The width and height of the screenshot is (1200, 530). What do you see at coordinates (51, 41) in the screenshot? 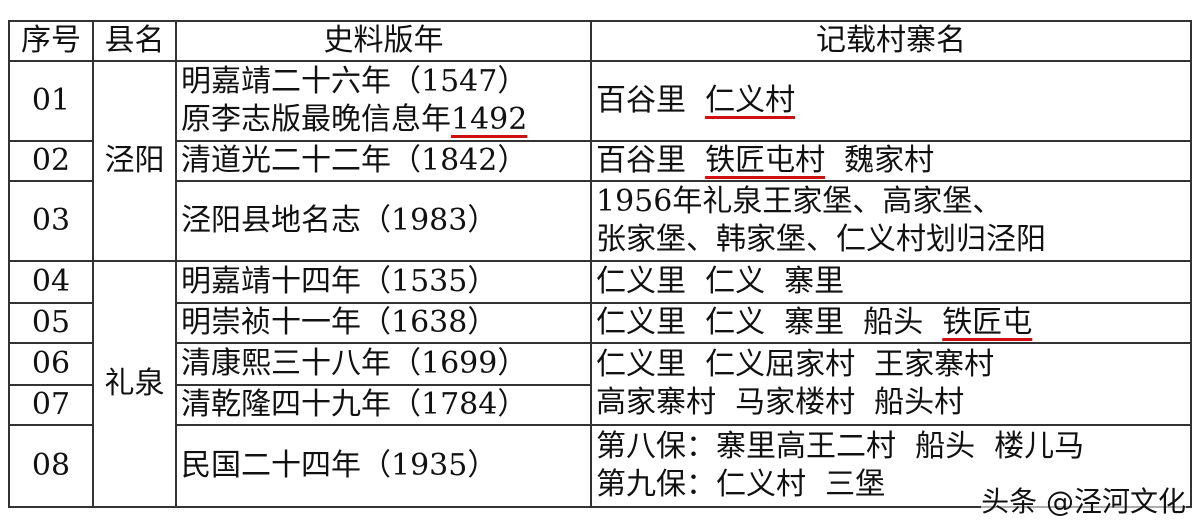
I see `header-no: 序号` at bounding box center [51, 41].